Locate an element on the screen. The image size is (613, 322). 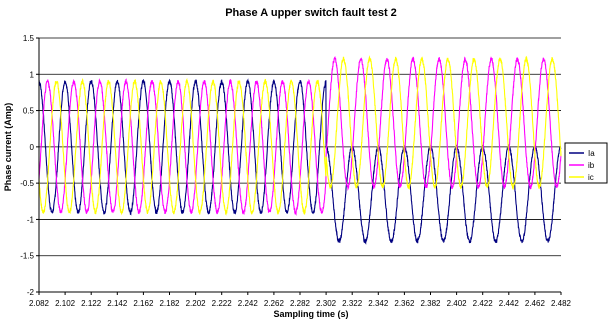
chart-title: Phase A upper switch fault test 2 is located at coordinates (311, 13).